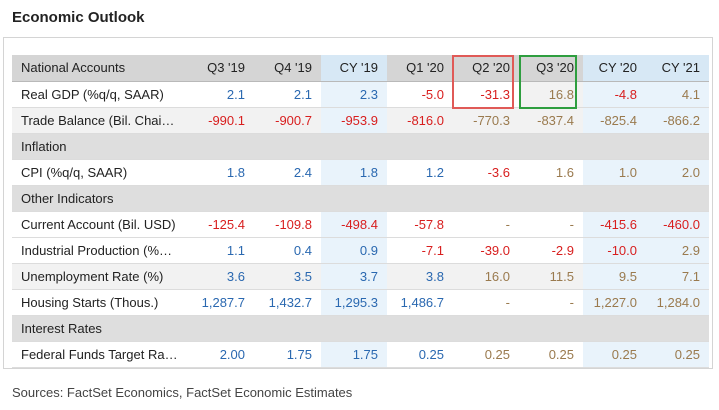  What do you see at coordinates (354, 276) in the screenshot?
I see `table-cell: 3.7` at bounding box center [354, 276].